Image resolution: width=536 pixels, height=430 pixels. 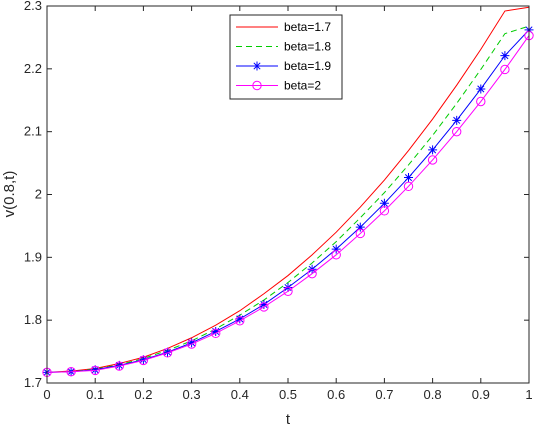 I want to click on x-tick-label: 0.9, so click(x=481, y=394).